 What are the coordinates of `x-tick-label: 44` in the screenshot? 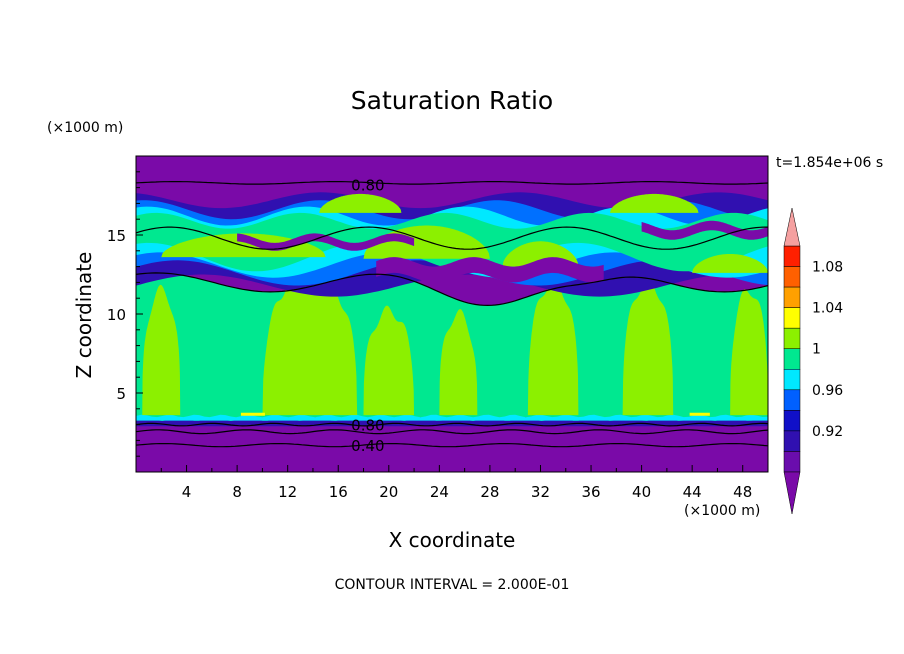 It's located at (692, 492).